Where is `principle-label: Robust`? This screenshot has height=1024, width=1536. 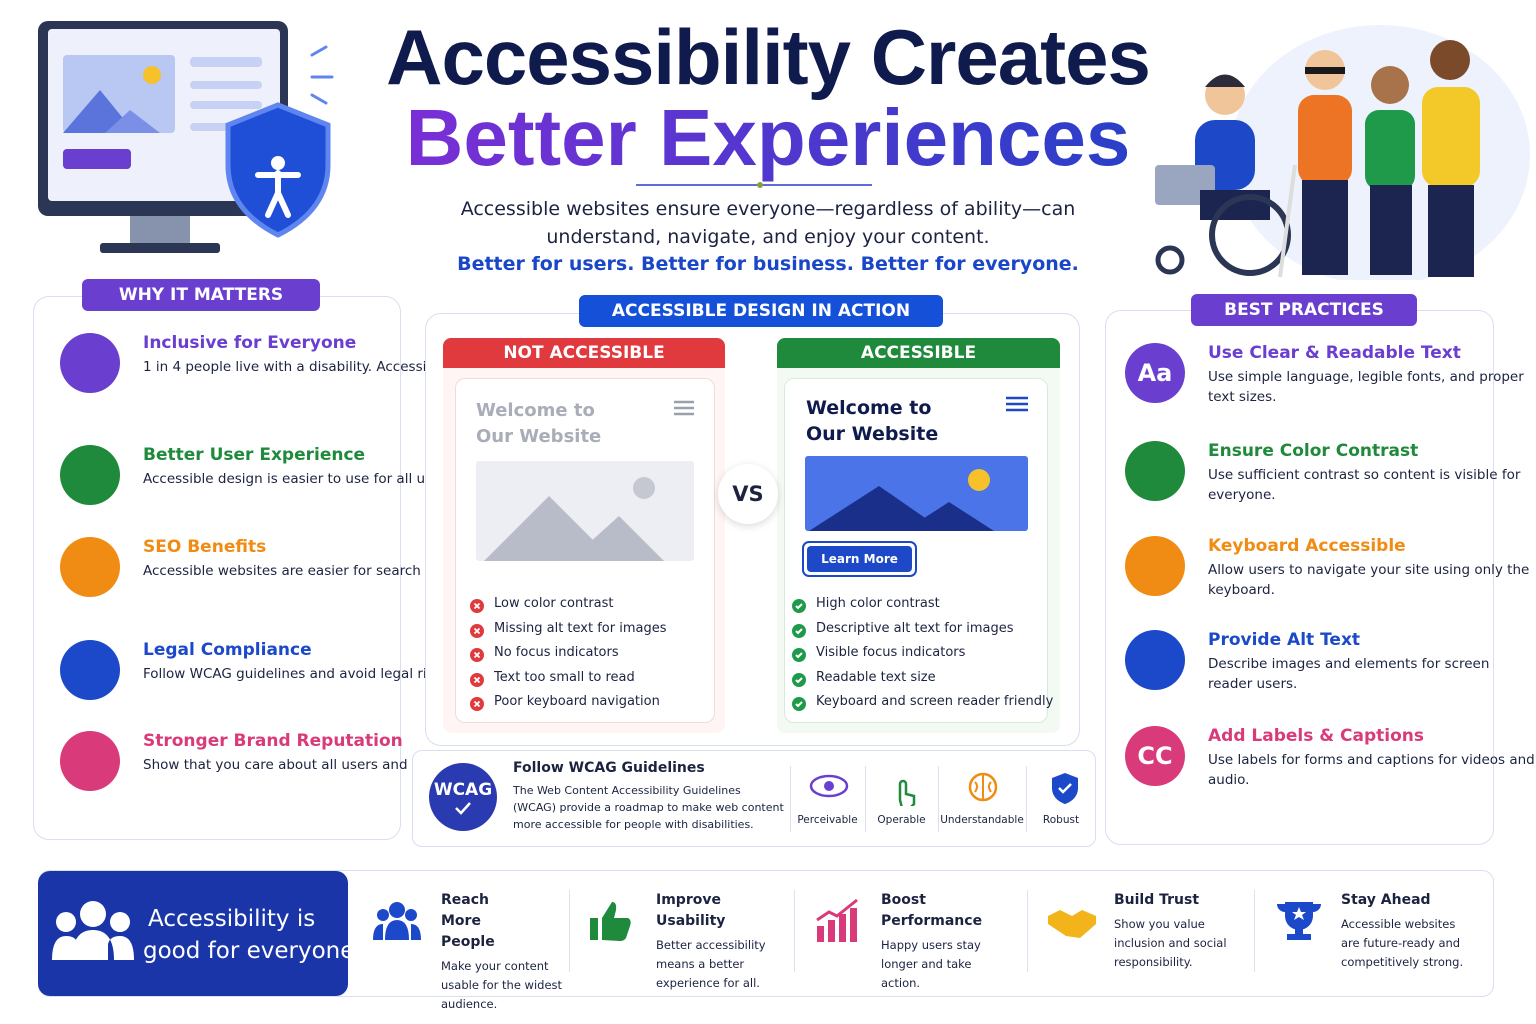 principle-label: Robust is located at coordinates (1061, 820).